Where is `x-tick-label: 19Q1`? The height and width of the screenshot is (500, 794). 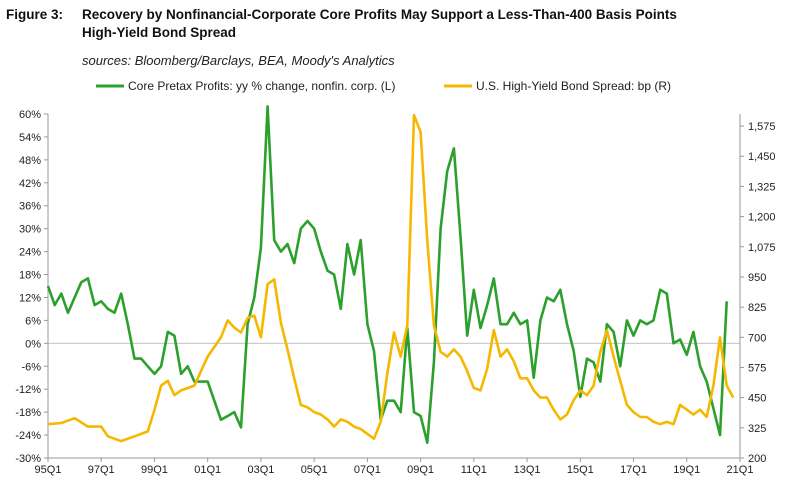 x-tick-label: 19Q1 is located at coordinates (686, 470).